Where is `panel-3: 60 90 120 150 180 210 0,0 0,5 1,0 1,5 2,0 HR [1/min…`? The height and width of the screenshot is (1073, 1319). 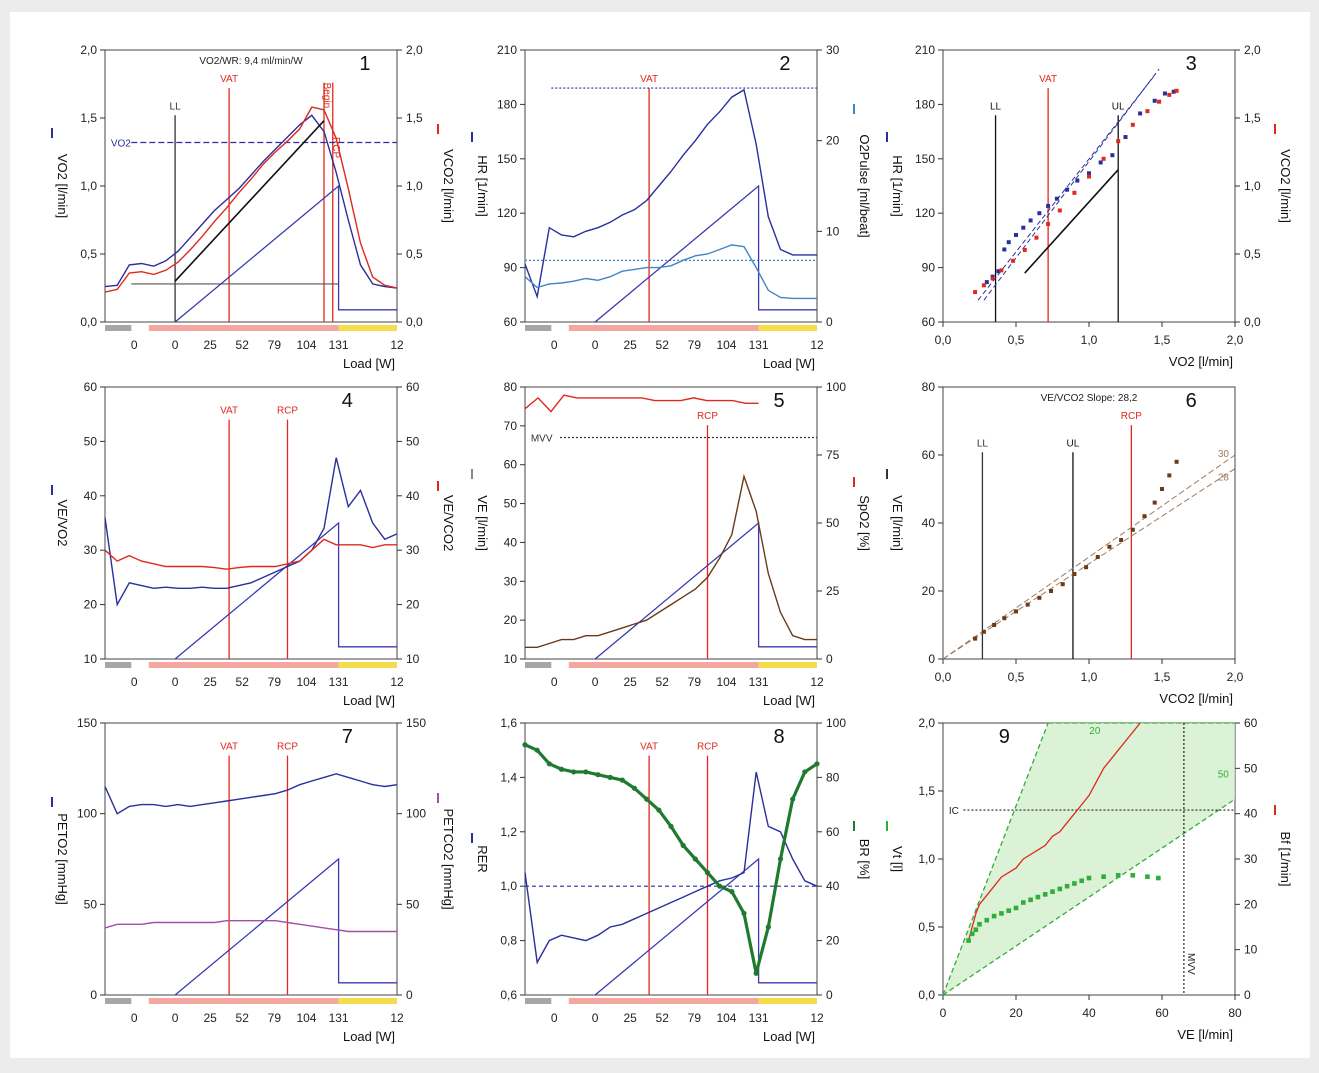
panel-3: 60 90 120 150 180 210 0,0 0,5 1,0 1,5 2,0 HR [1/min… is located at coordinates (1089, 206).